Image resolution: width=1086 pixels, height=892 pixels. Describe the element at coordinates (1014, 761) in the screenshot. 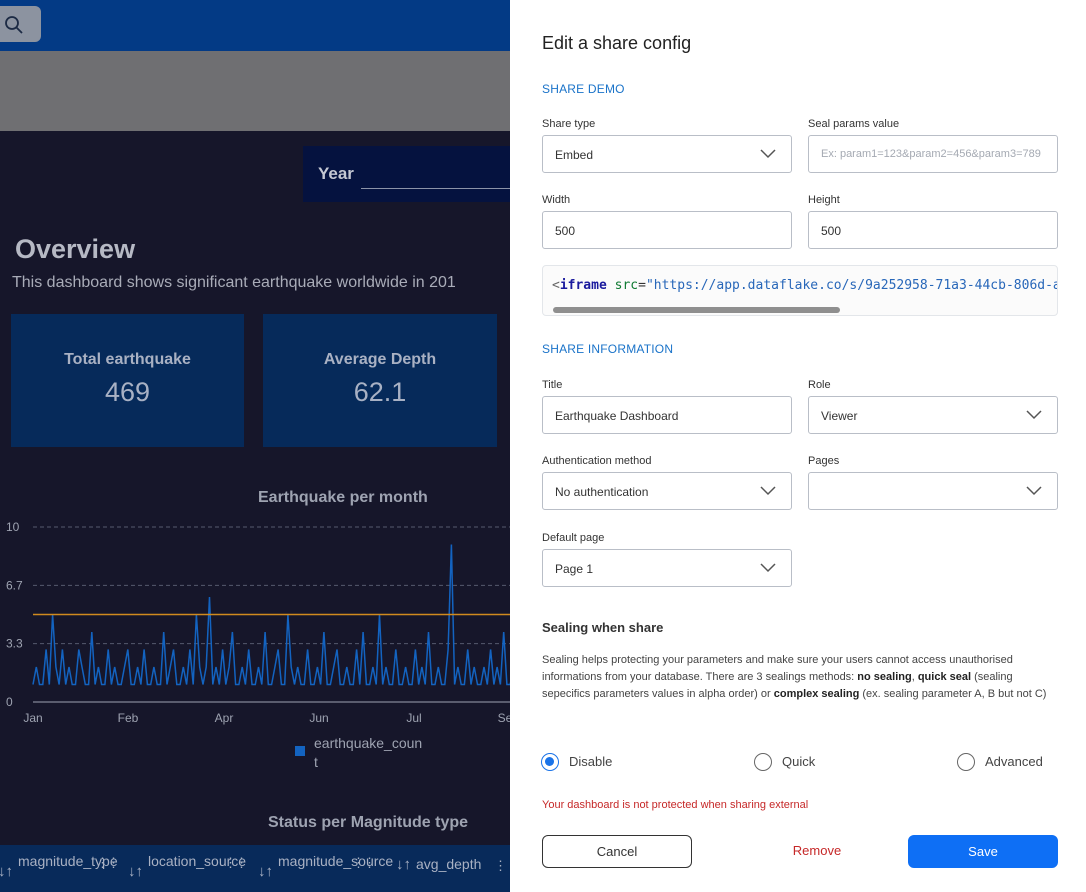

I see `radio-label: Advanced` at that location.